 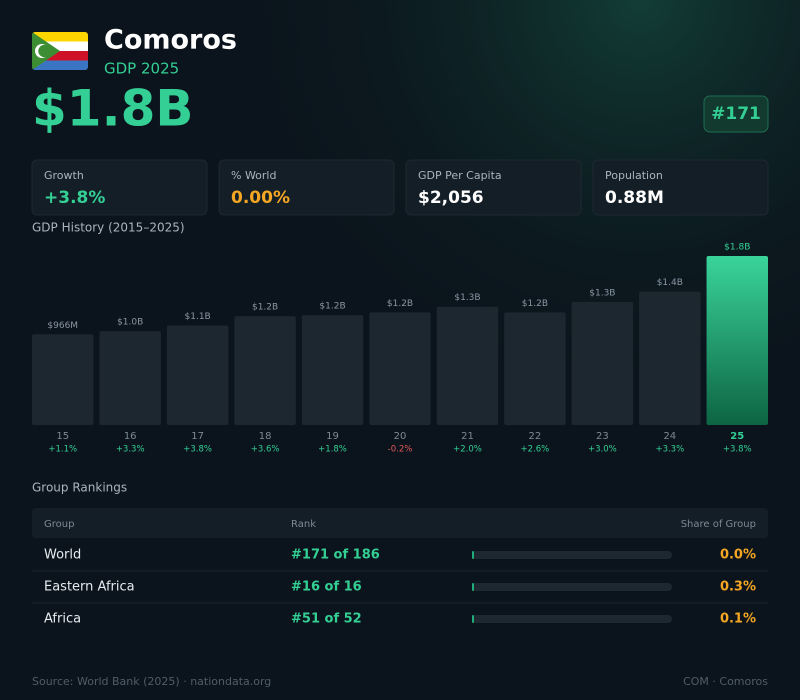 What do you see at coordinates (738, 587) in the screenshot?
I see `share-label: 0.3%` at bounding box center [738, 587].